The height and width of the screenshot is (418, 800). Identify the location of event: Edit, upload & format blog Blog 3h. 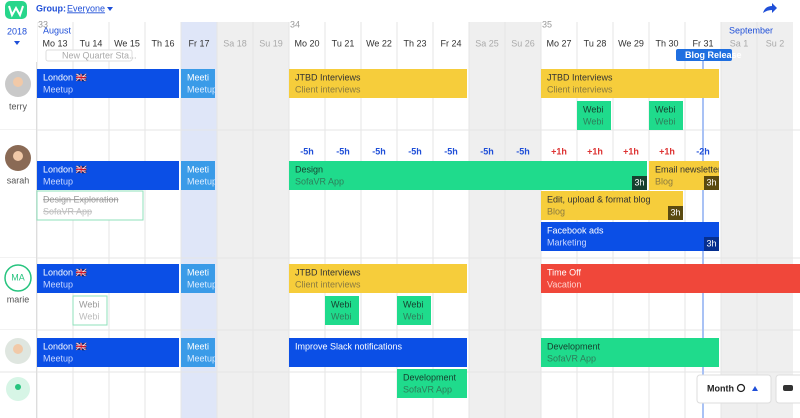
(612, 205).